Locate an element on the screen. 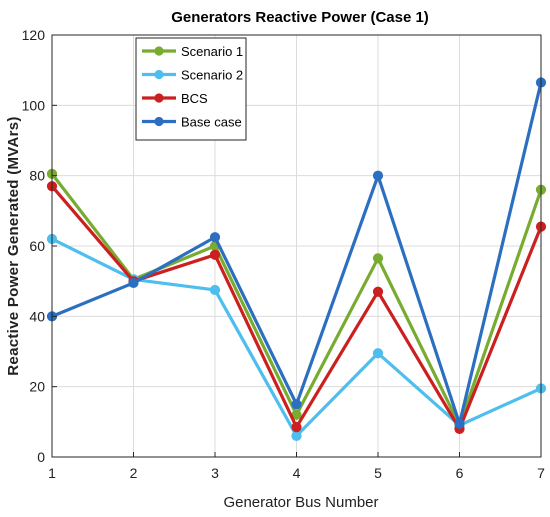 The width and height of the screenshot is (550, 517). legend-label: Scenario 1 is located at coordinates (212, 51).